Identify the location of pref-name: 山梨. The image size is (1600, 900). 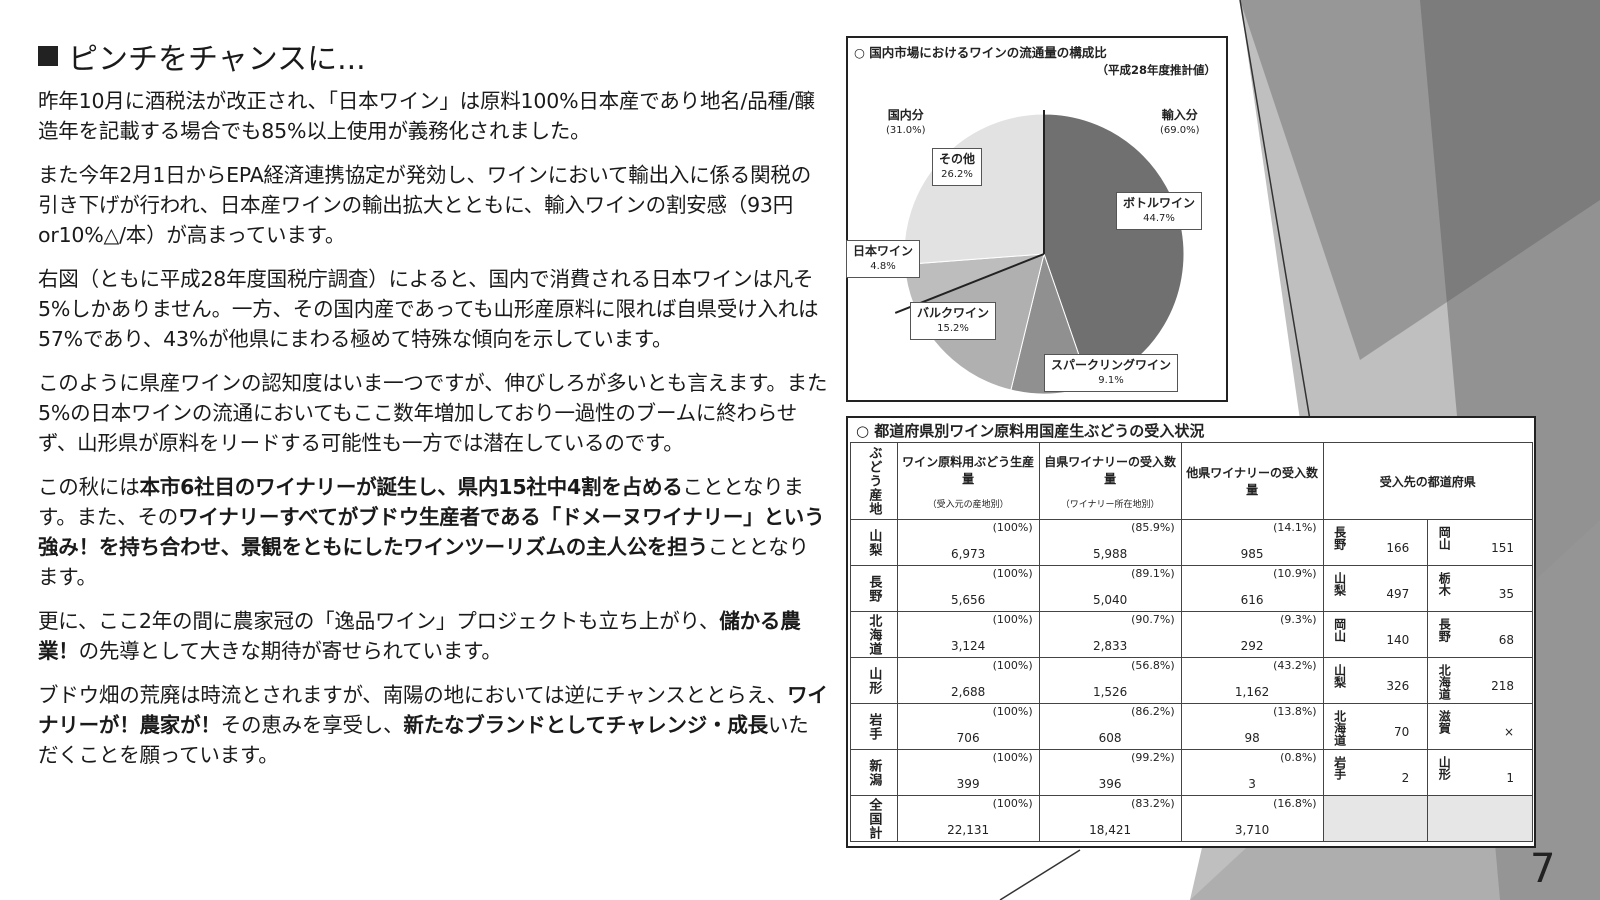
(874, 542).